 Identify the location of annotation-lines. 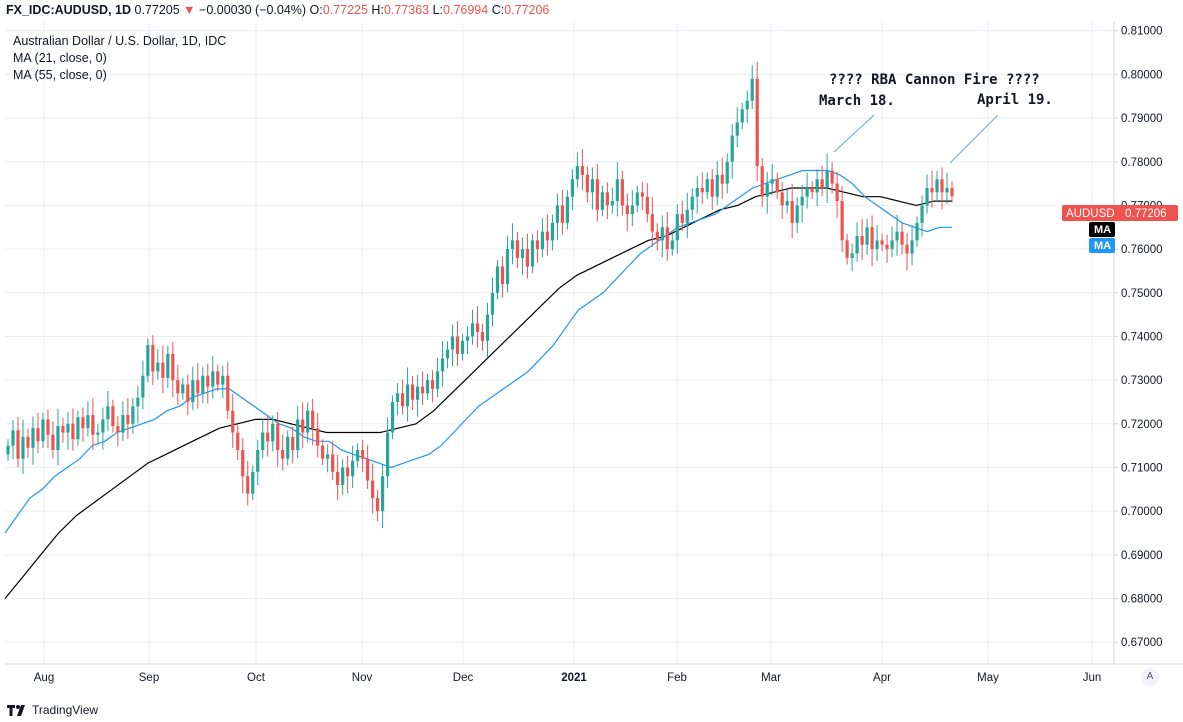
(916, 139).